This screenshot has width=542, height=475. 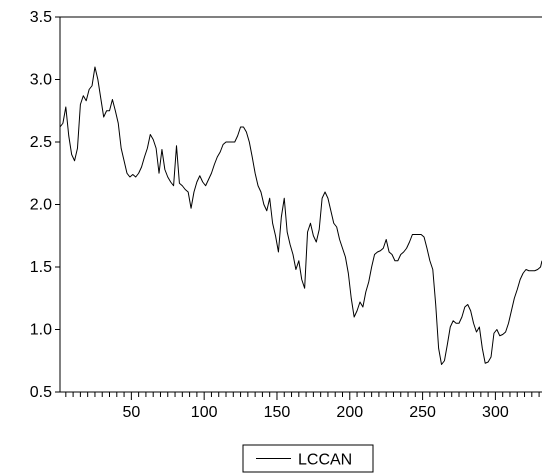 I want to click on x-tick-label: 50, so click(x=131, y=412).